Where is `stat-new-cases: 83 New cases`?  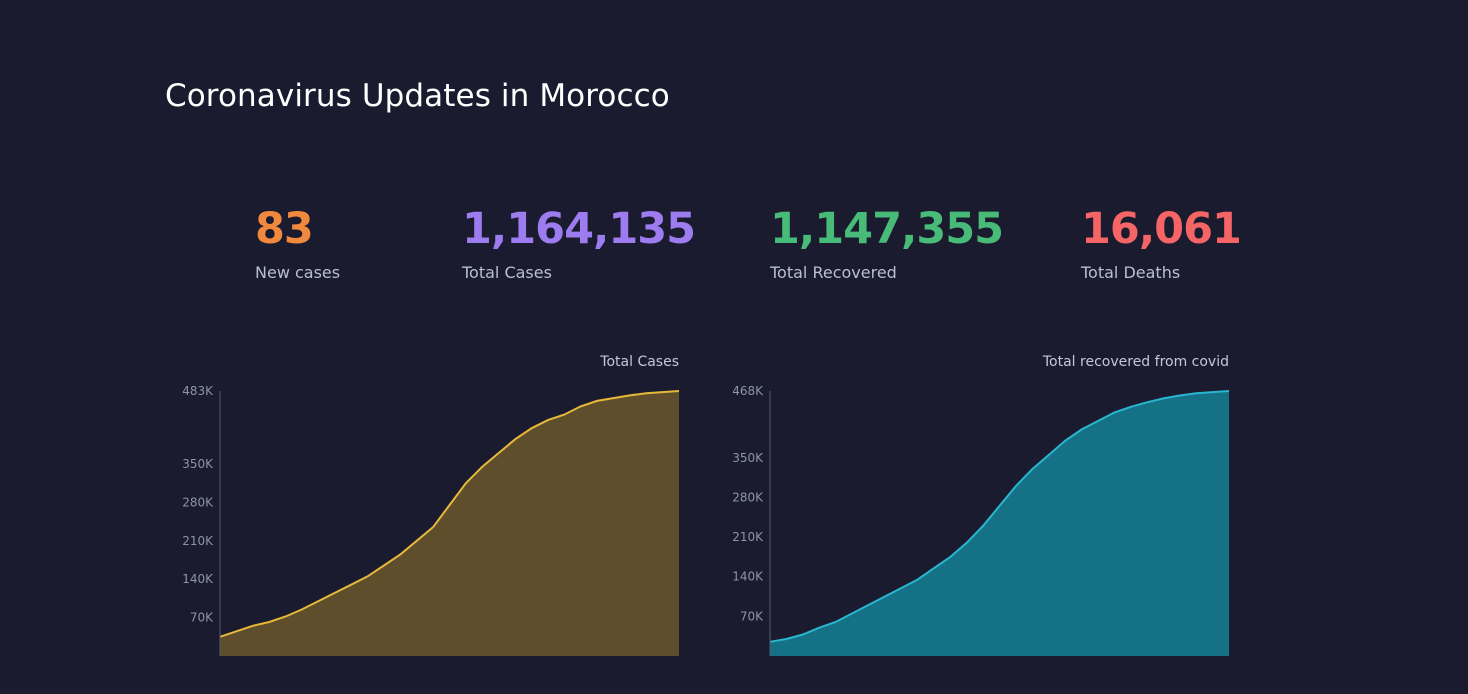 stat-new-cases: 83 New cases is located at coordinates (297, 242).